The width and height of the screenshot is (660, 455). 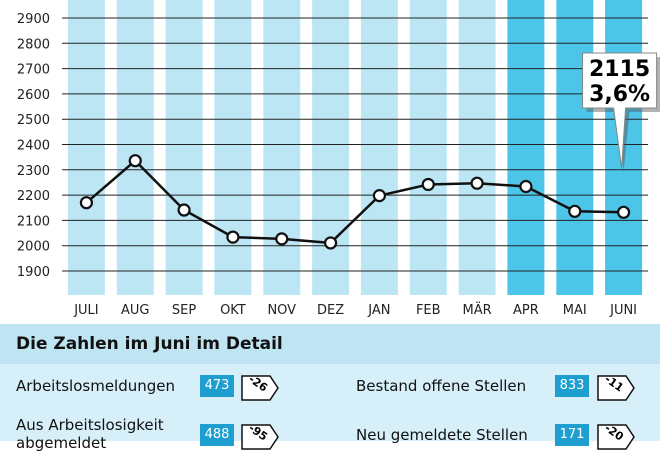 I want to click on column-bar-aug, so click(x=135, y=147).